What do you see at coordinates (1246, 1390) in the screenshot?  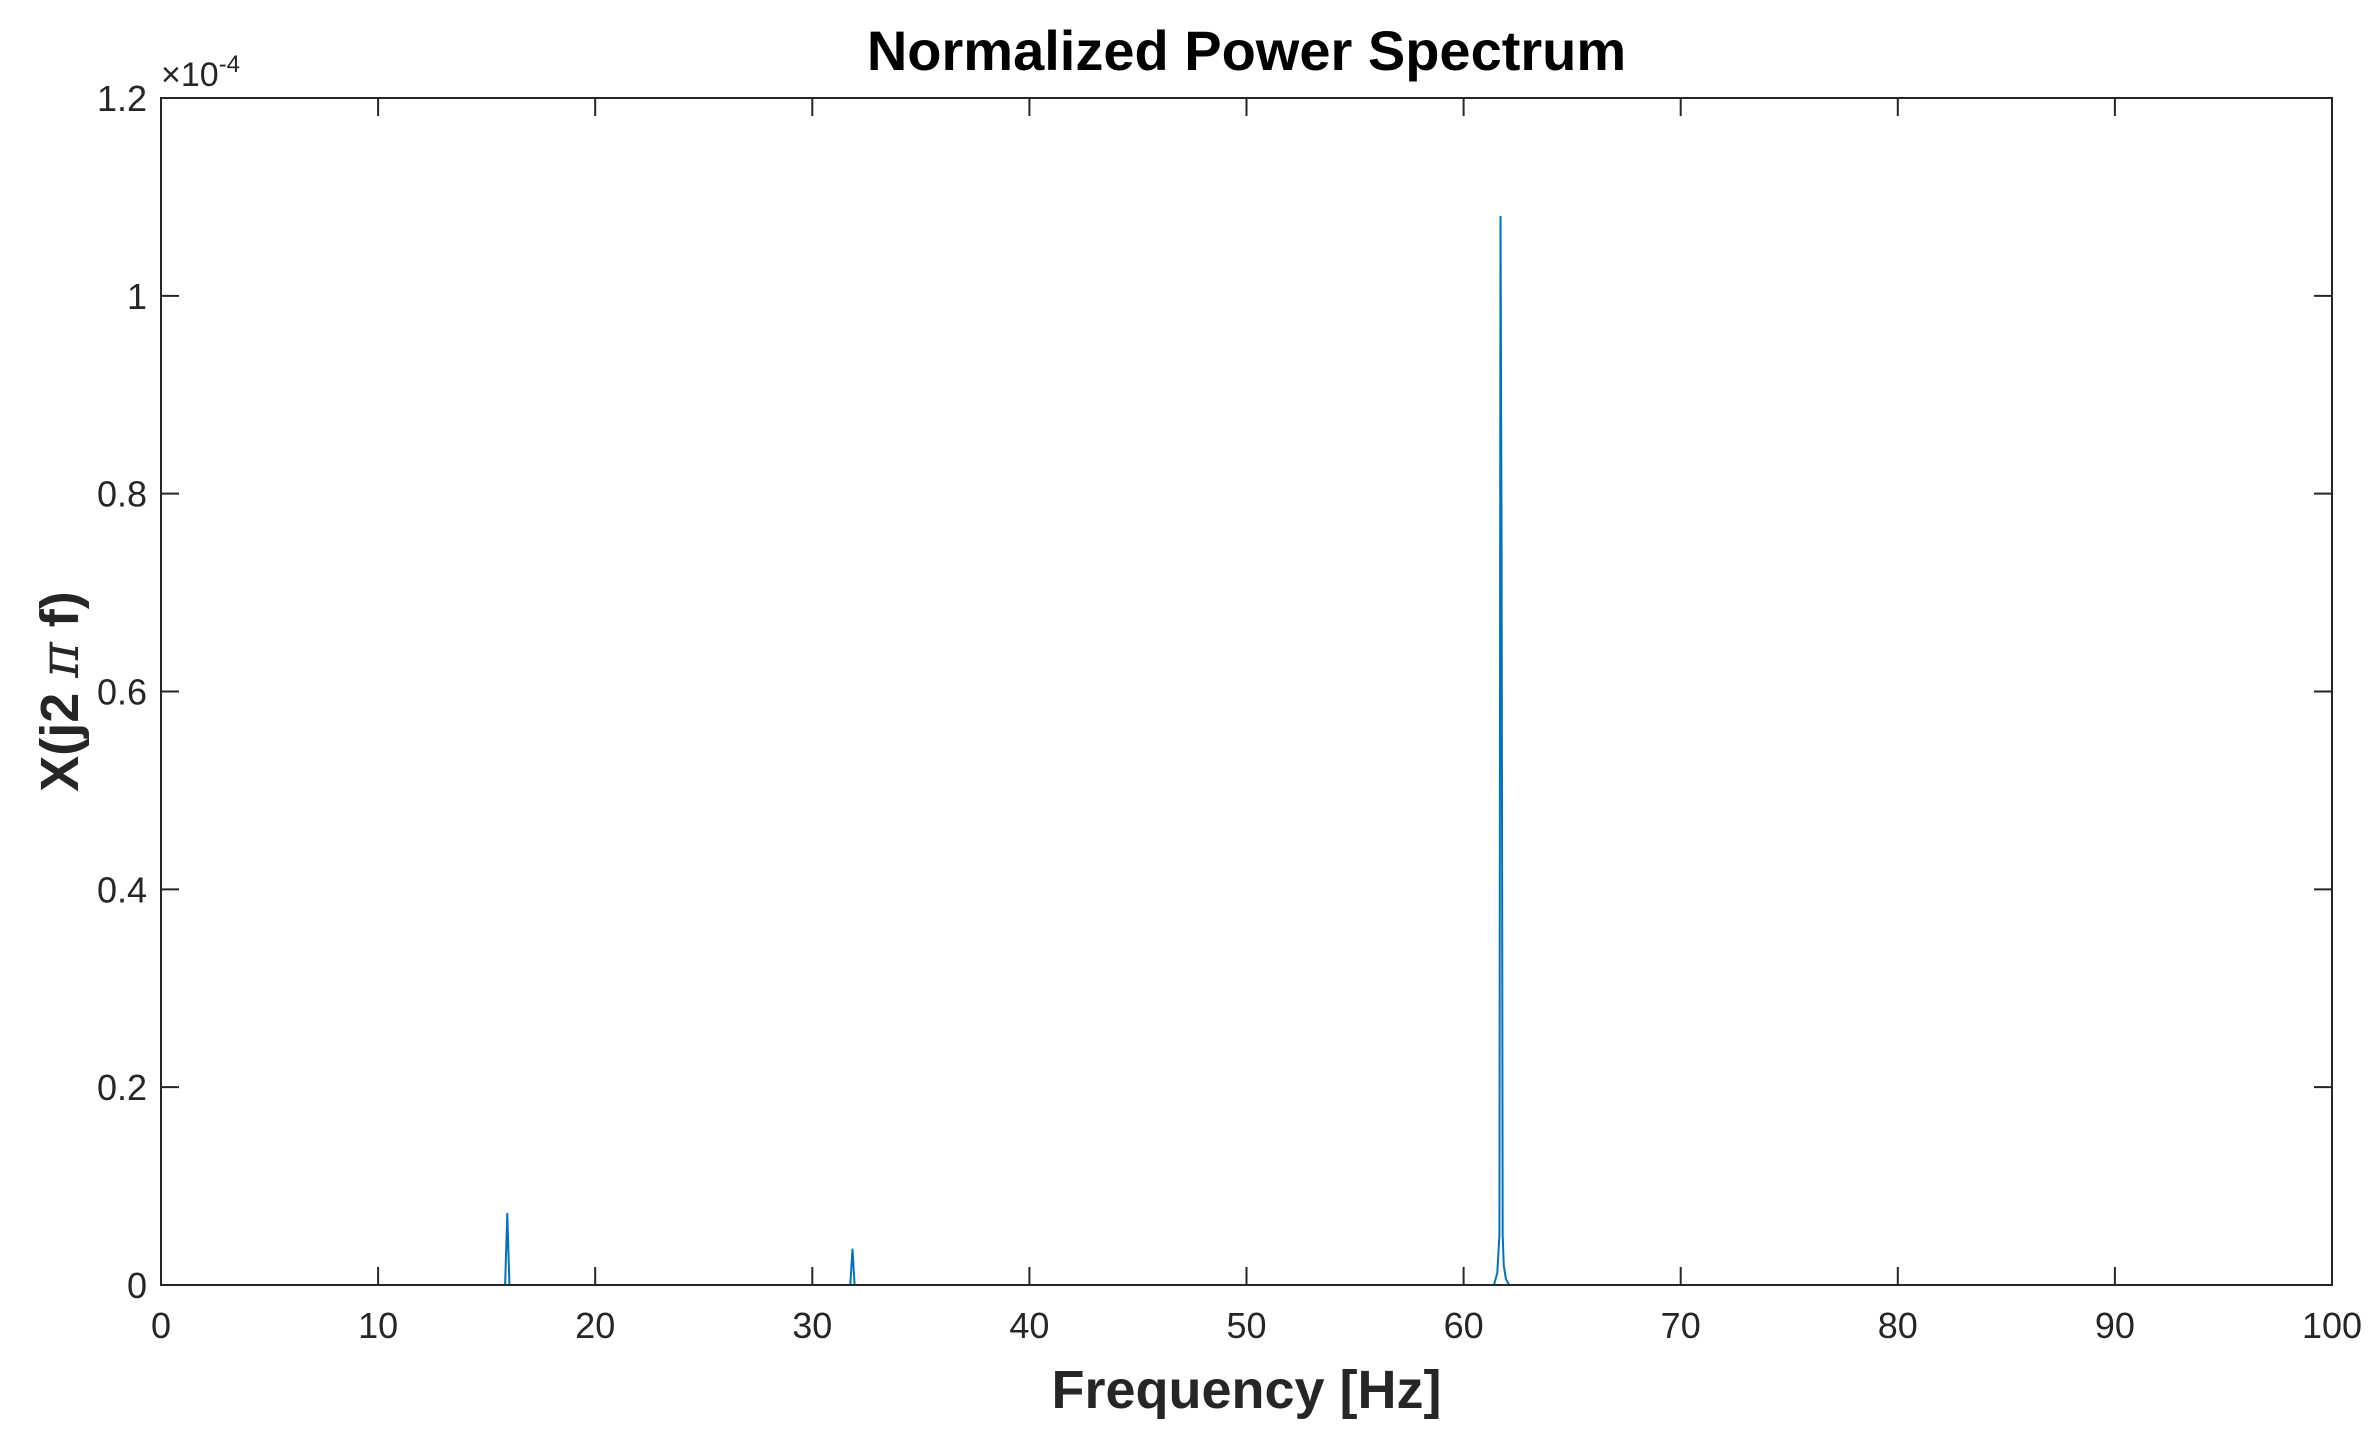 I see `x-axis-title: Frequency [Hz]` at bounding box center [1246, 1390].